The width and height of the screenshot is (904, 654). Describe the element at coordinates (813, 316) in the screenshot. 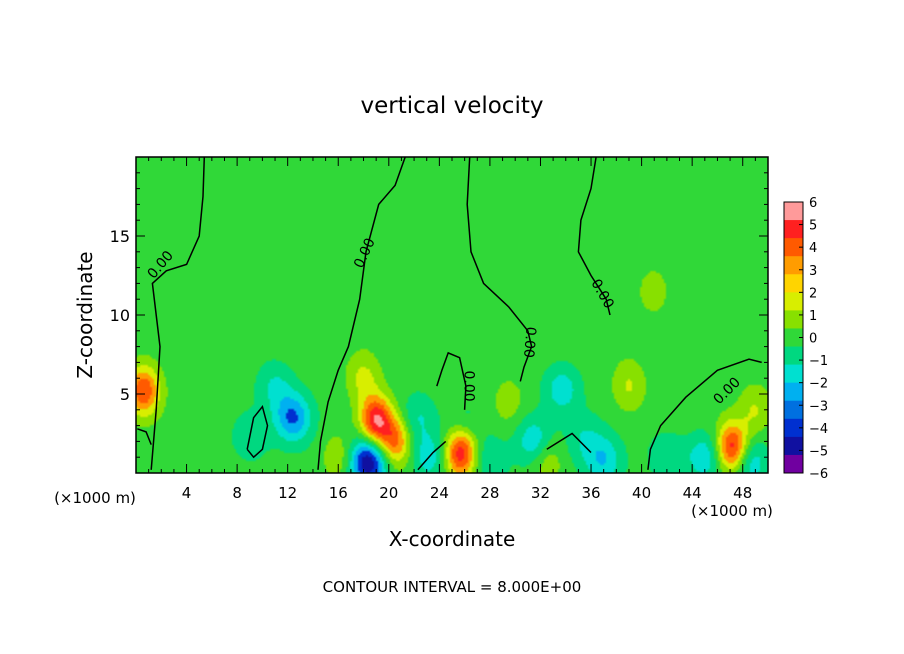

I see `colorbar-tick-label: 1` at that location.